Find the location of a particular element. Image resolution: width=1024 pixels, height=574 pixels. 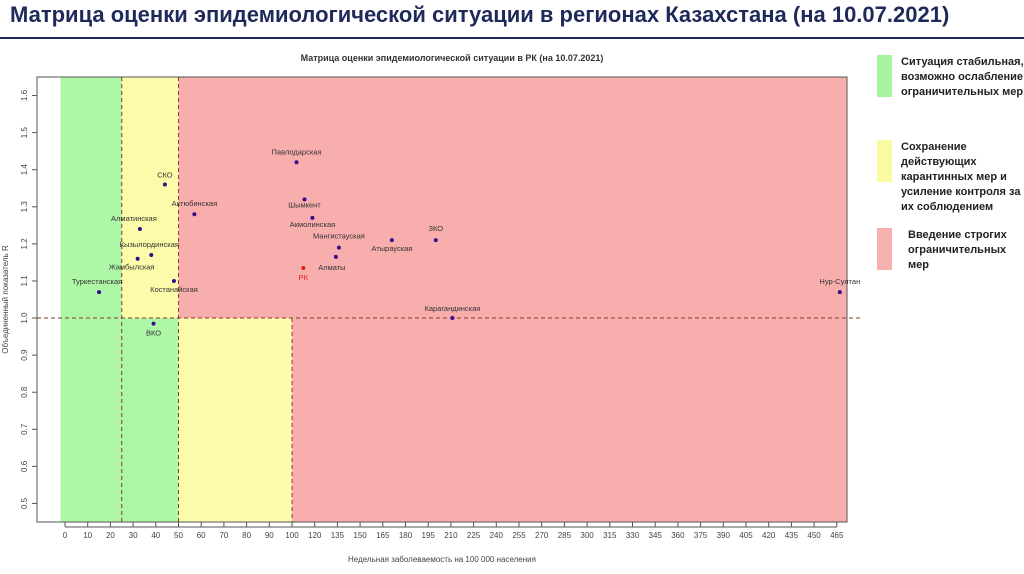

point-label-6: Кызылординская is located at coordinates (149, 244).